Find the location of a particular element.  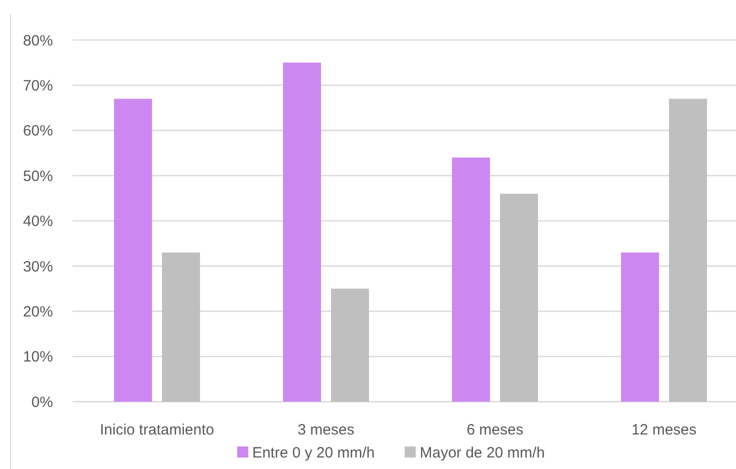

x-tick-label: Inicio tratamiento is located at coordinates (157, 429).